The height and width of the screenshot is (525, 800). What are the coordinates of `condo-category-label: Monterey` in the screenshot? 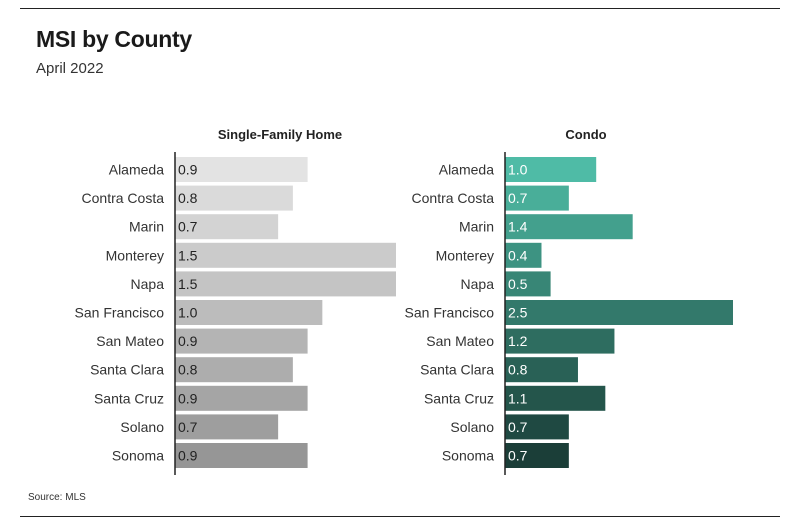 It's located at (465, 255).